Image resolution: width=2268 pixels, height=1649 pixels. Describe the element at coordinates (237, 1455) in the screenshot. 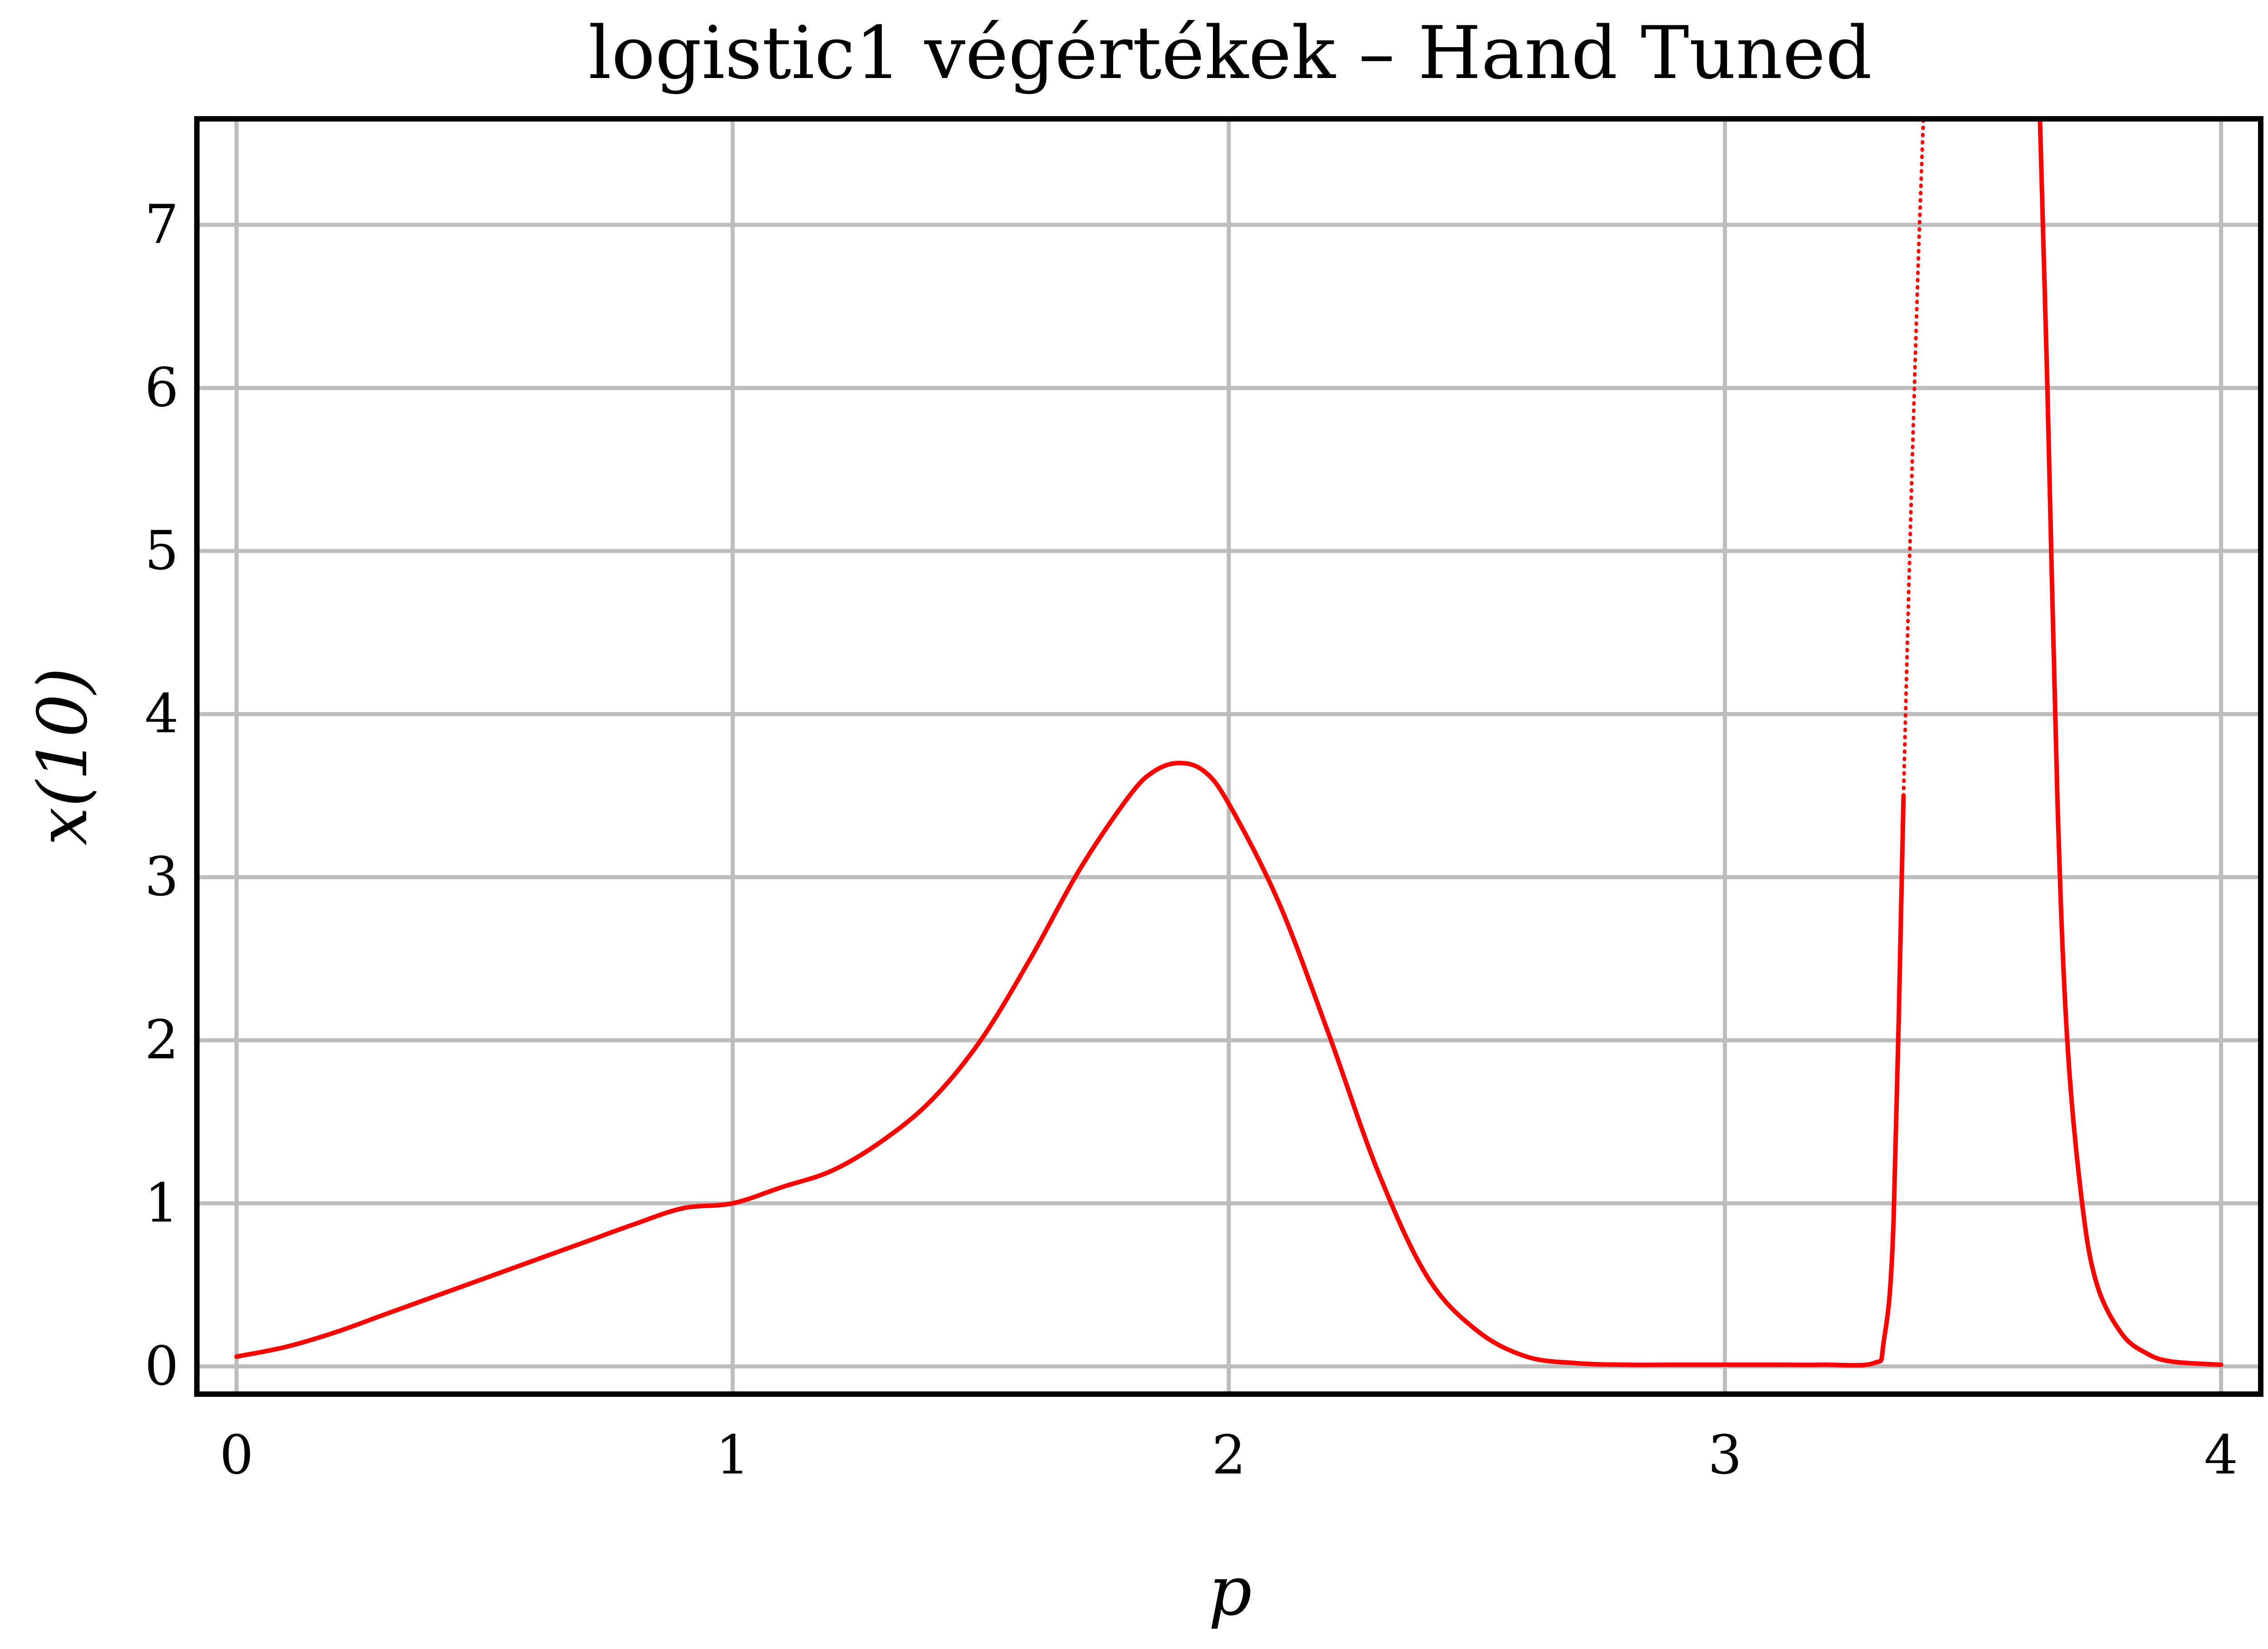

I see `x-tick-label: 0` at that location.